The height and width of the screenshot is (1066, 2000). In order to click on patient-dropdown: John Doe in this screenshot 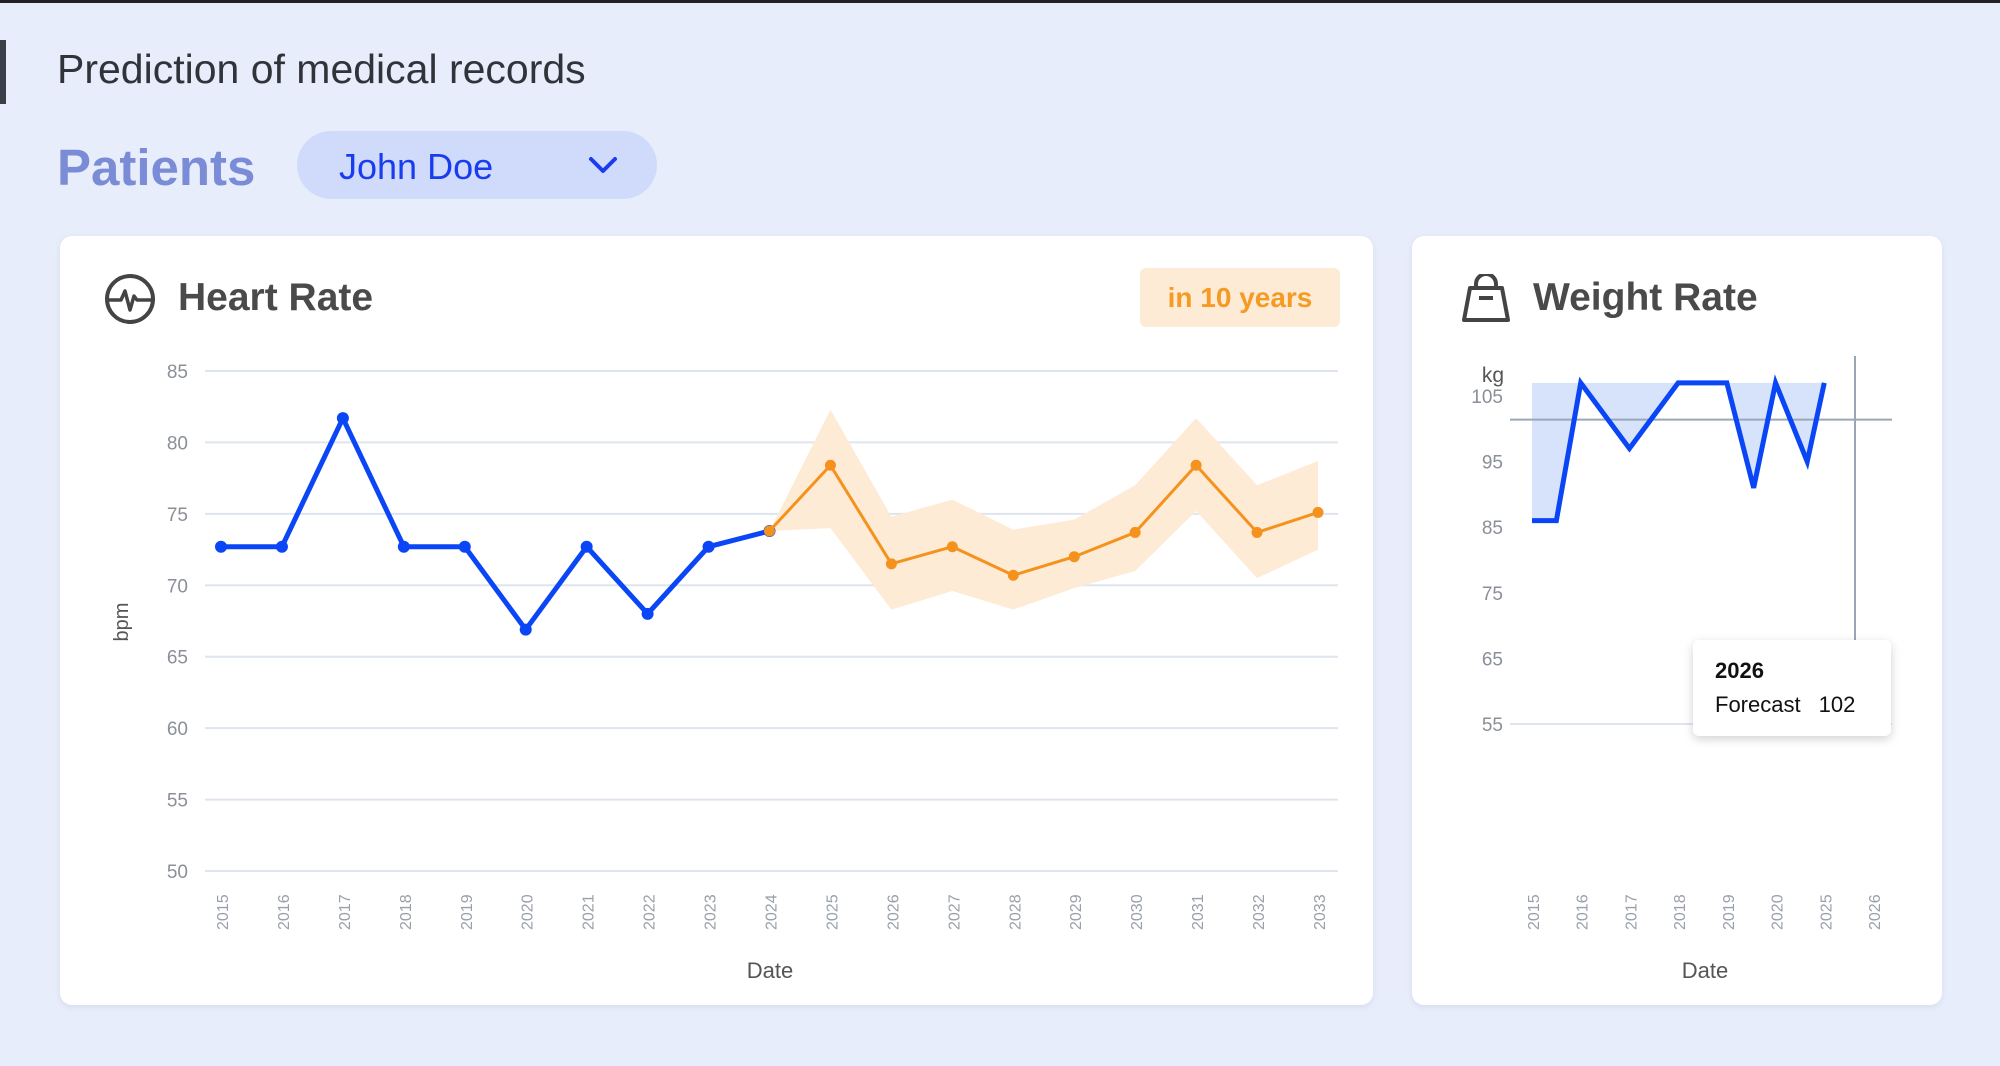, I will do `click(477, 165)`.